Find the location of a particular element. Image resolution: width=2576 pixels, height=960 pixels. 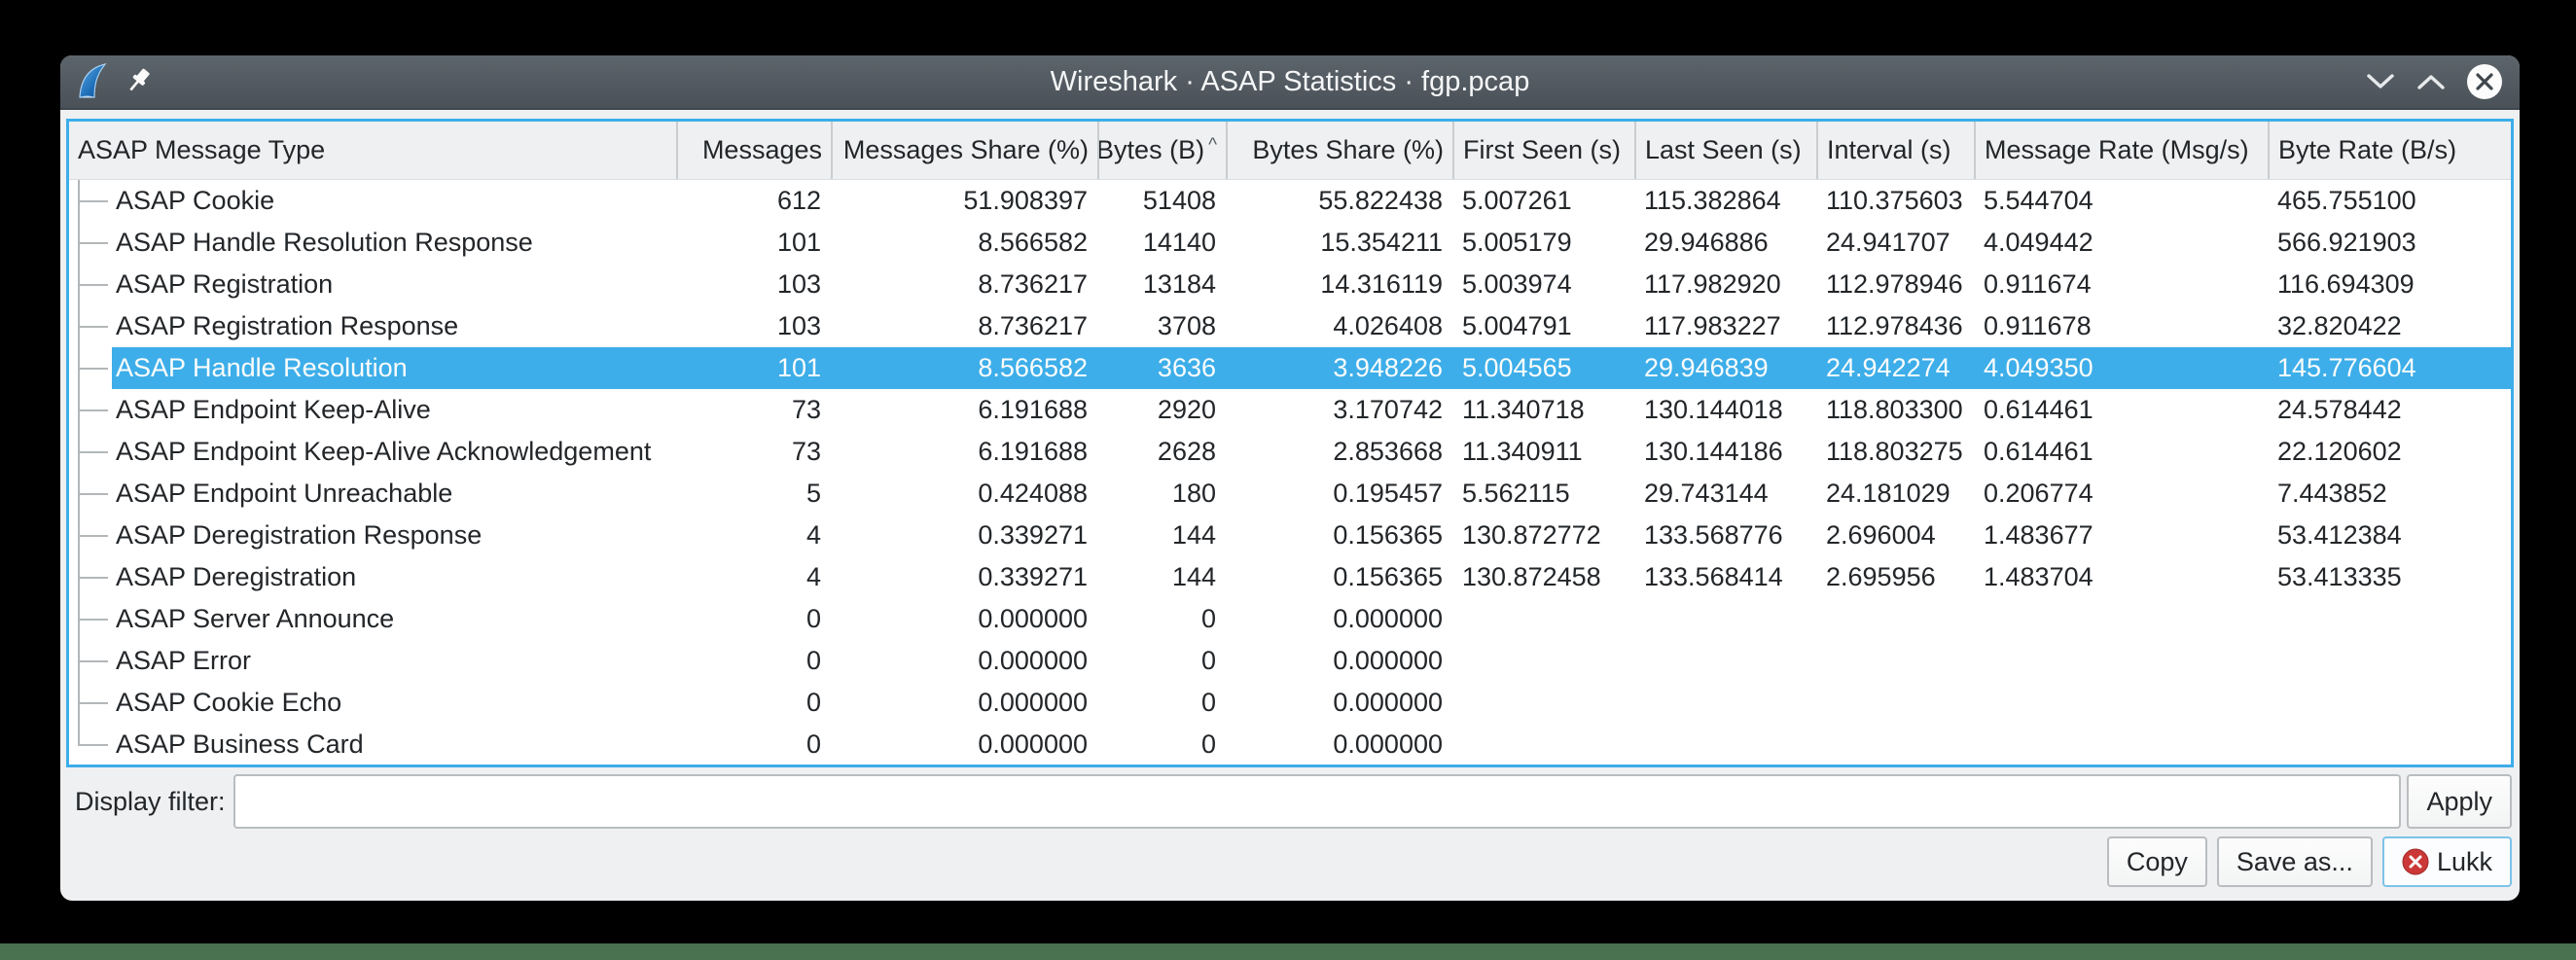

column-header-bytes-b: Bytes (B) ^ is located at coordinates (1163, 150).